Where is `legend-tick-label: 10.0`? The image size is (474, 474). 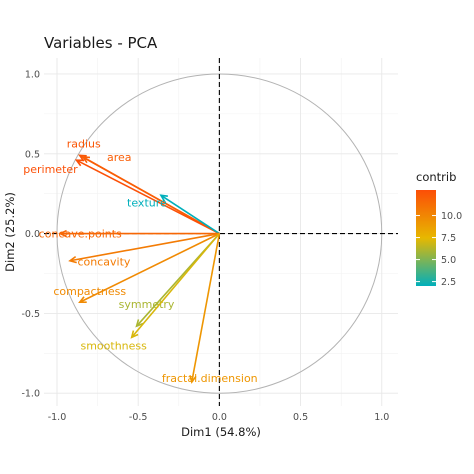
legend-tick-label: 10.0 is located at coordinates (451, 216).